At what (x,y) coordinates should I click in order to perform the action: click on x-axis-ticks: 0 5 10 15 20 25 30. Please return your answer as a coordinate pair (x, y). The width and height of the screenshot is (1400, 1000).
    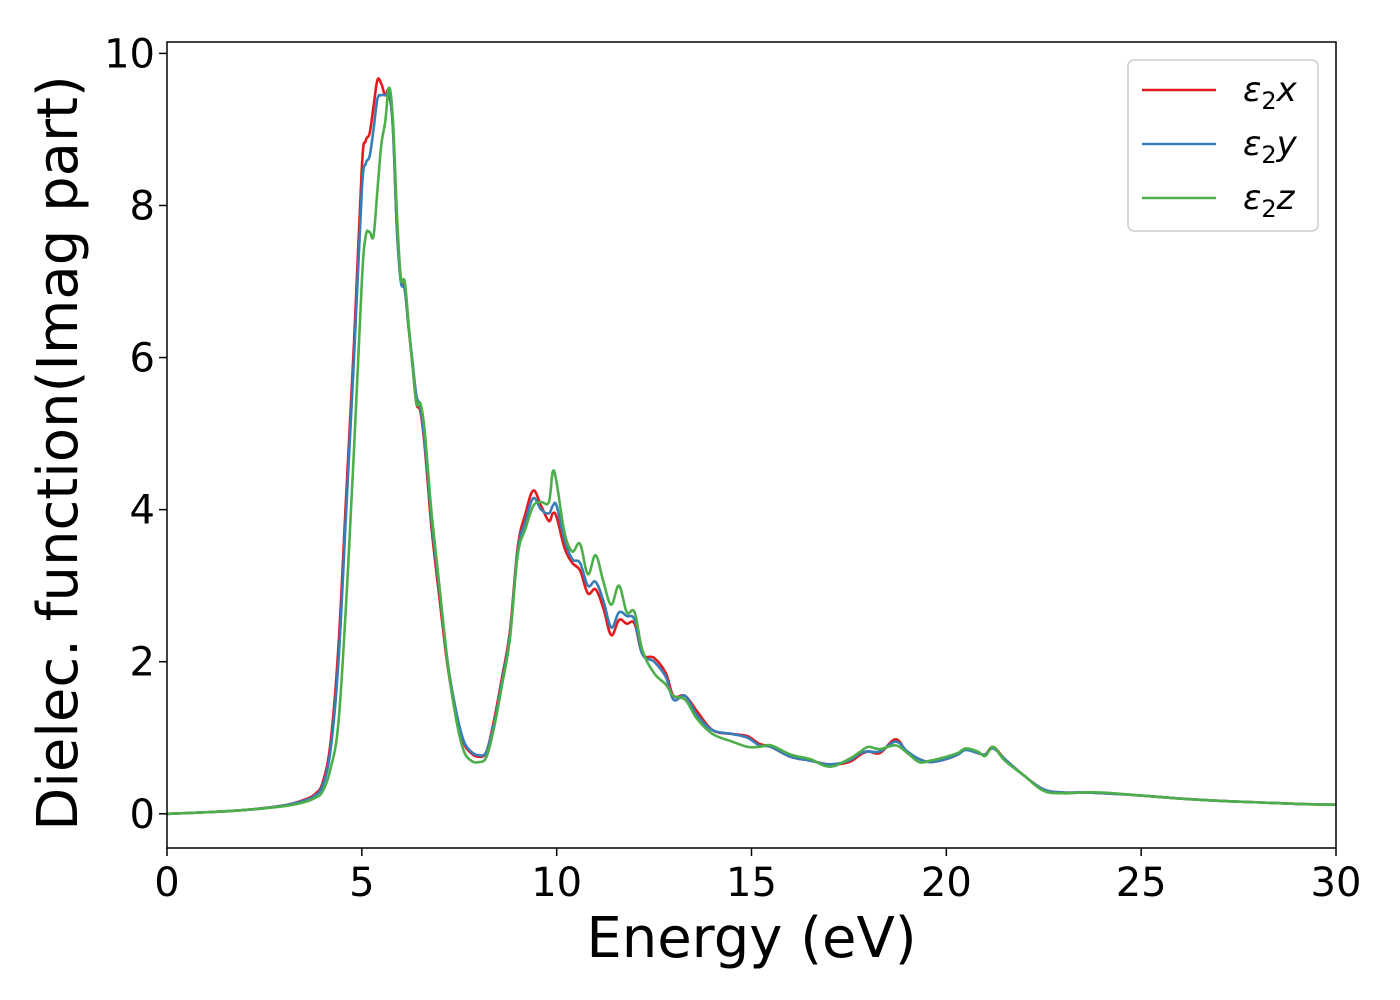
    Looking at the image, I should click on (757, 877).